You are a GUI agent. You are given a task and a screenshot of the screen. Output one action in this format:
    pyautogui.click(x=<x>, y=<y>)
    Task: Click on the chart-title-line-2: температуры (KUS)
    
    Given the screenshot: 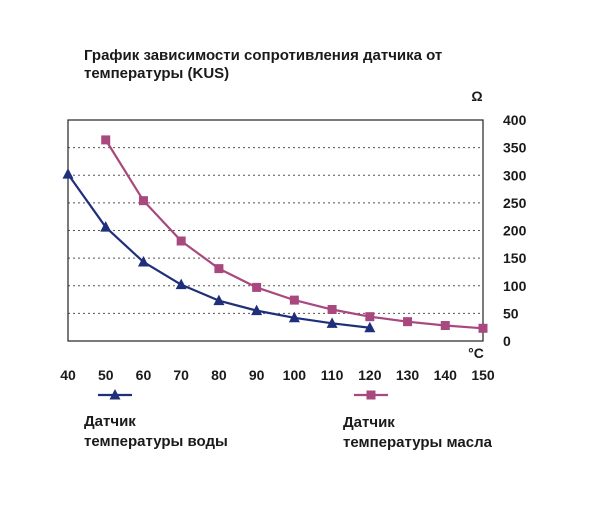 What is the action you would take?
    pyautogui.click(x=157, y=73)
    